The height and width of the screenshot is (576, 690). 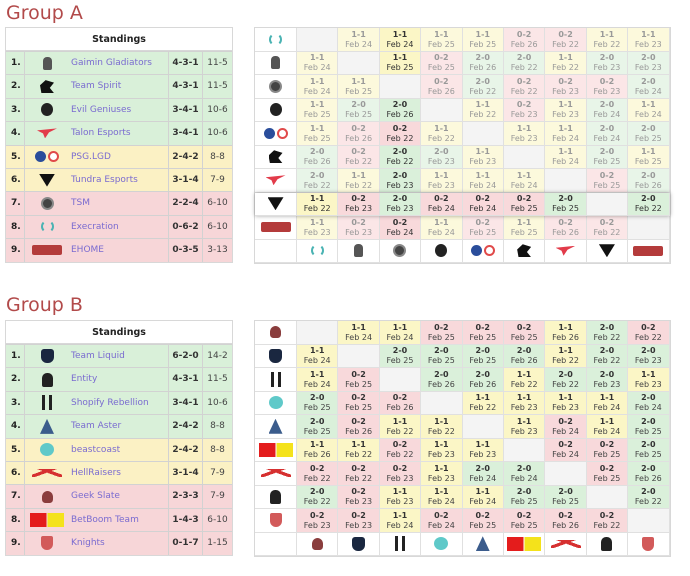 I want to click on team-name-link: TSM, so click(x=80, y=203).